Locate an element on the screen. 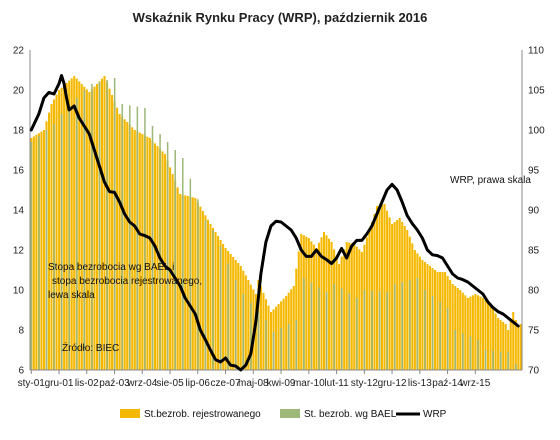  right-tick-label: 95 is located at coordinates (534, 171).